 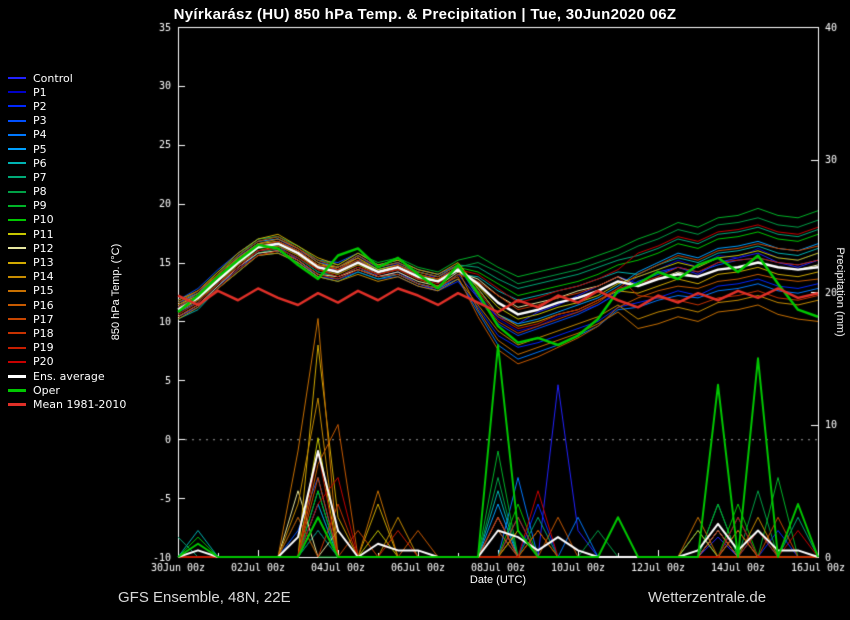 I want to click on legend-label: P9, so click(x=40, y=206).